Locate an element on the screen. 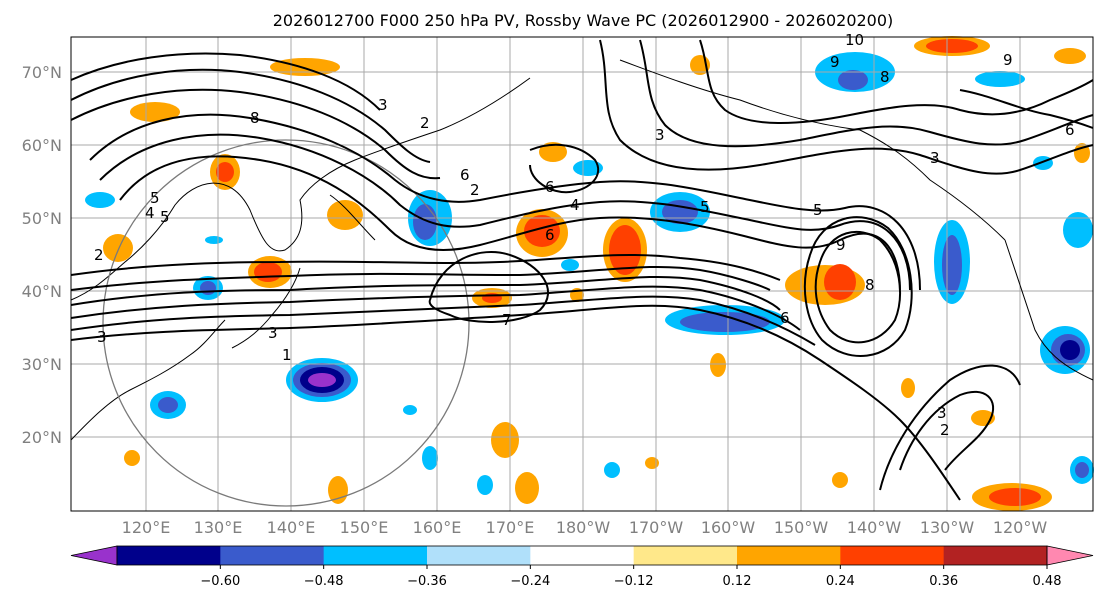 This screenshot has height=604, width=1105. colorbar-tick-label: 0.12 is located at coordinates (737, 581).